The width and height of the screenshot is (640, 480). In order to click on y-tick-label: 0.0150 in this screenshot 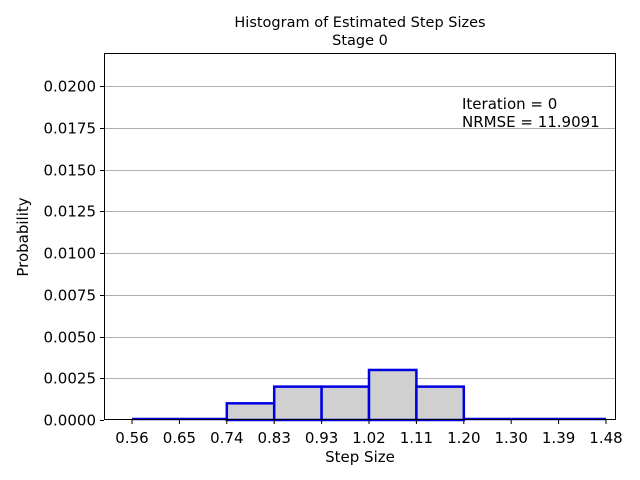, I will do `click(70, 171)`.